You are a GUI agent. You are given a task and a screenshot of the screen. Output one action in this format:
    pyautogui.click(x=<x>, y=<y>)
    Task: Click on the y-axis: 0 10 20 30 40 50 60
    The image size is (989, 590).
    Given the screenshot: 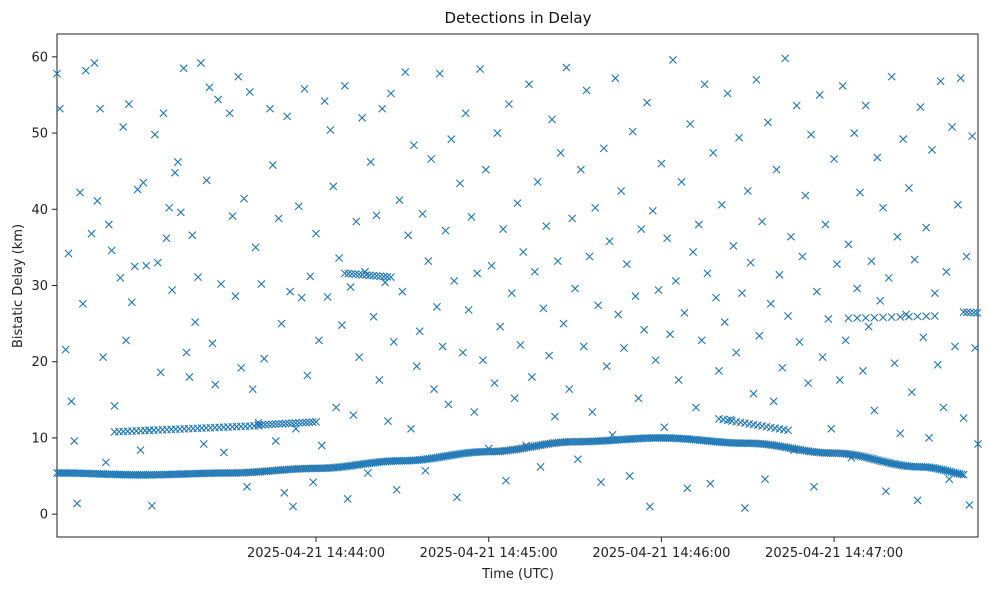 What is the action you would take?
    pyautogui.click(x=44, y=286)
    